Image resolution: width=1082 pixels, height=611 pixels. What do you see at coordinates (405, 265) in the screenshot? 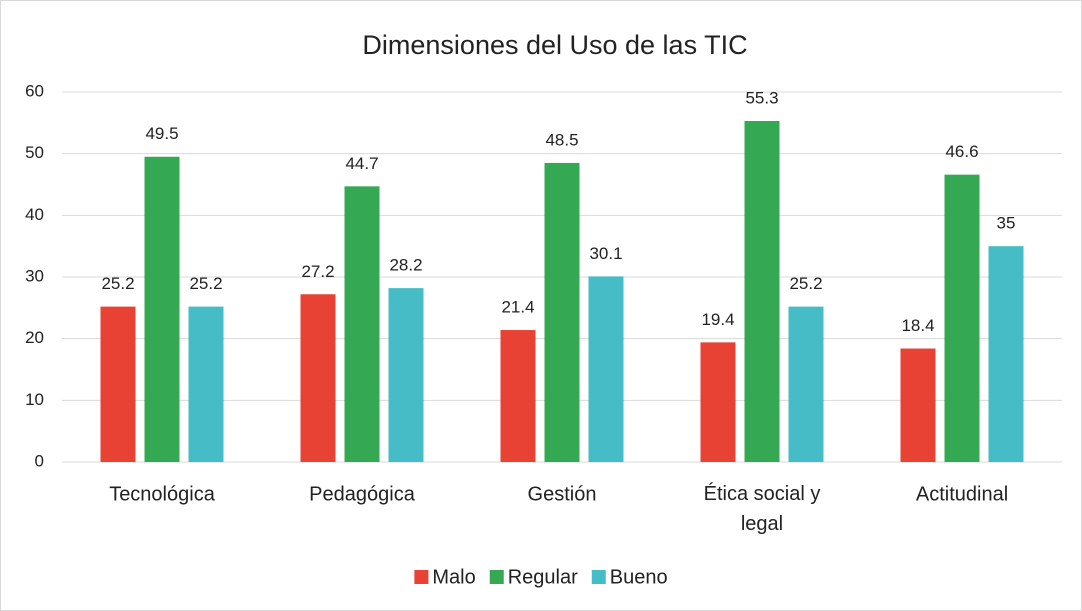
I see `value-label: 28.2` at bounding box center [405, 265].